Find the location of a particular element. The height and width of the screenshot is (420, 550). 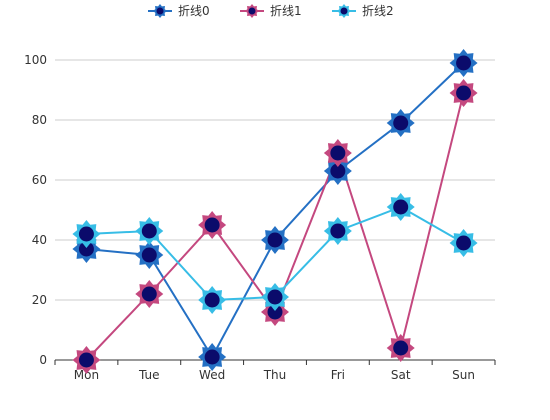

legend-item: 折线2 is located at coordinates (363, 10).